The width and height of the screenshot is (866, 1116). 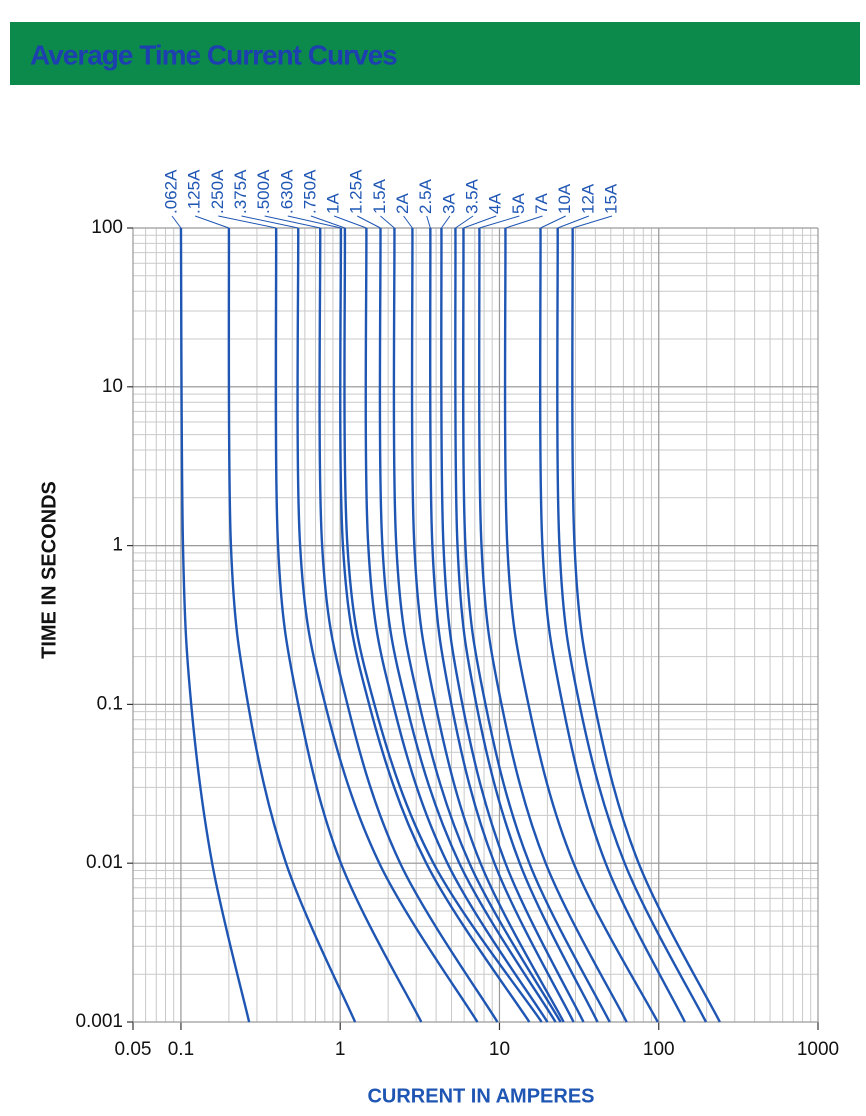 I want to click on series-label: .375A, so click(x=240, y=191).